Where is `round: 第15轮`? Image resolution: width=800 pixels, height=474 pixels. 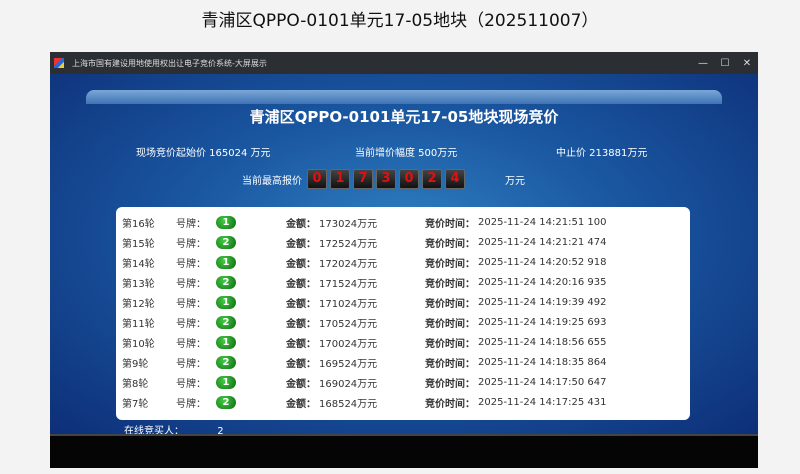
round: 第15轮 is located at coordinates (138, 244).